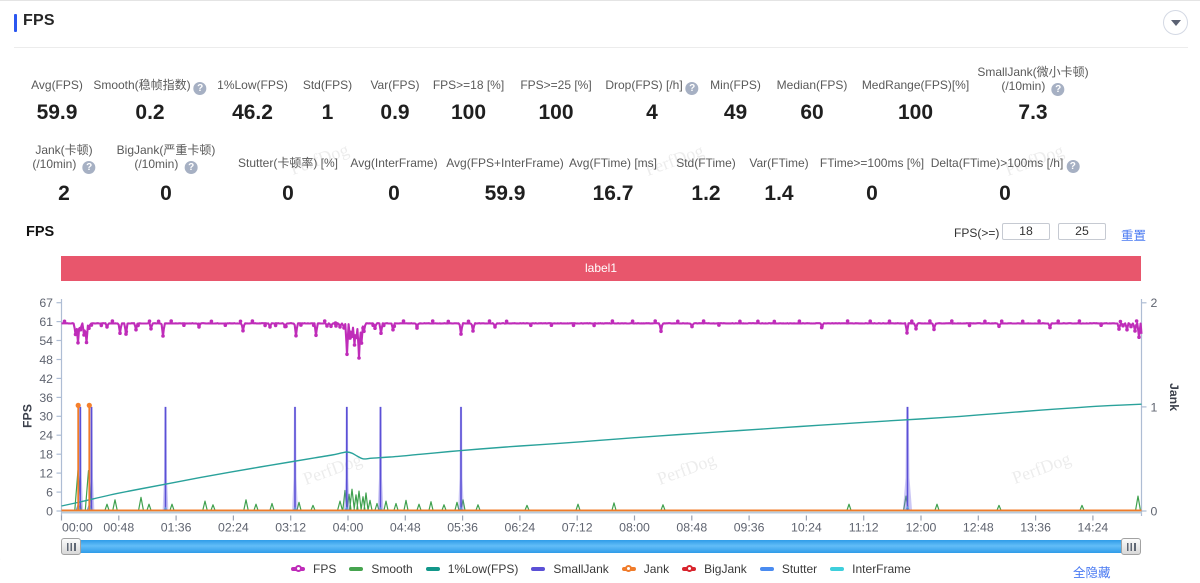  Describe the element at coordinates (46, 379) in the screenshot. I see `svg-text: 42` at that location.